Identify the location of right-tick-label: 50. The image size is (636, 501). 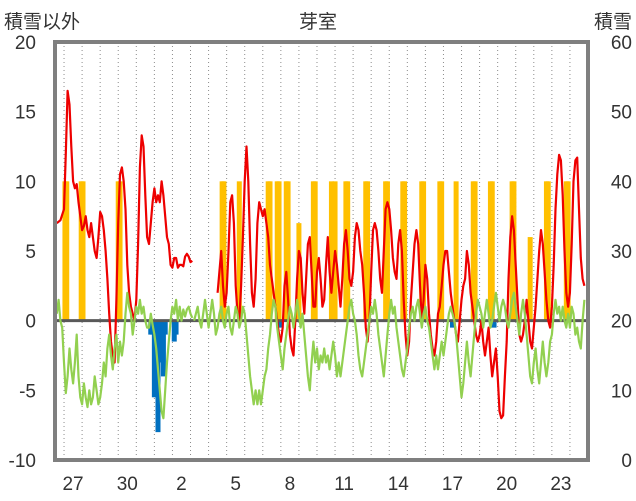
(621, 113).